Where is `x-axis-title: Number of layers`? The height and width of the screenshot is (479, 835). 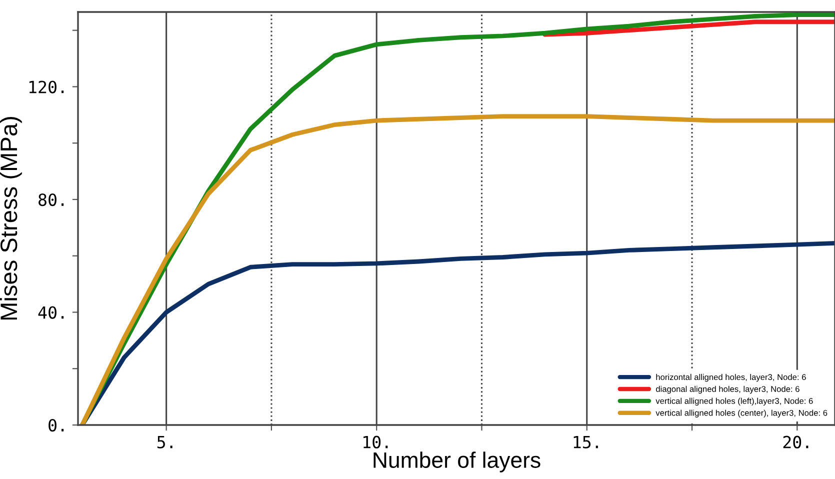 x-axis-title: Number of layers is located at coordinates (457, 462).